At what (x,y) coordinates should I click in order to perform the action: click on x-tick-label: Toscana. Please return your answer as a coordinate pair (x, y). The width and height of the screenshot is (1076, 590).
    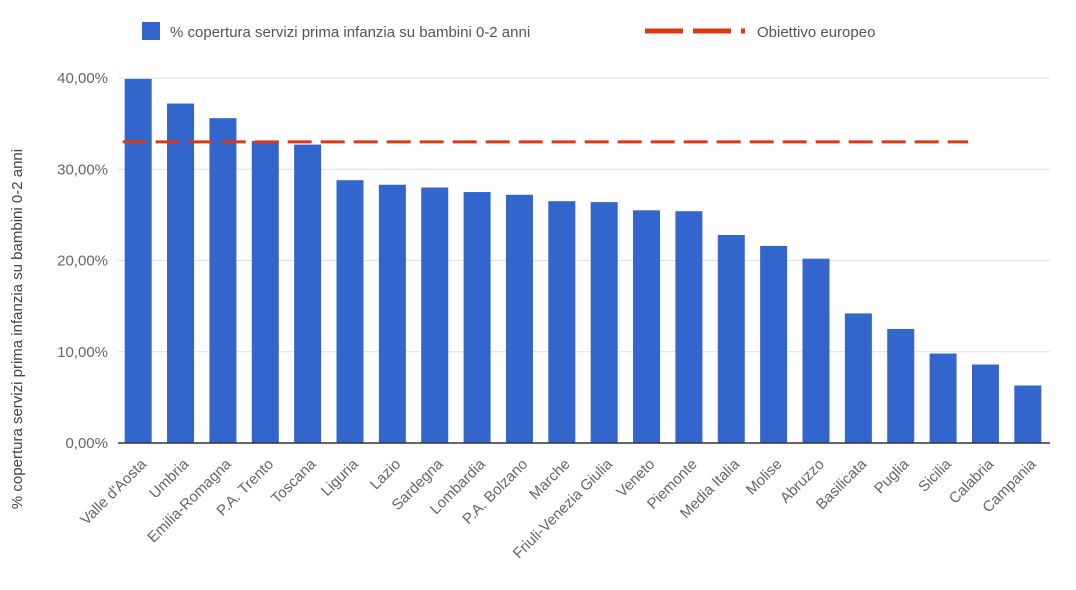
    Looking at the image, I should click on (294, 481).